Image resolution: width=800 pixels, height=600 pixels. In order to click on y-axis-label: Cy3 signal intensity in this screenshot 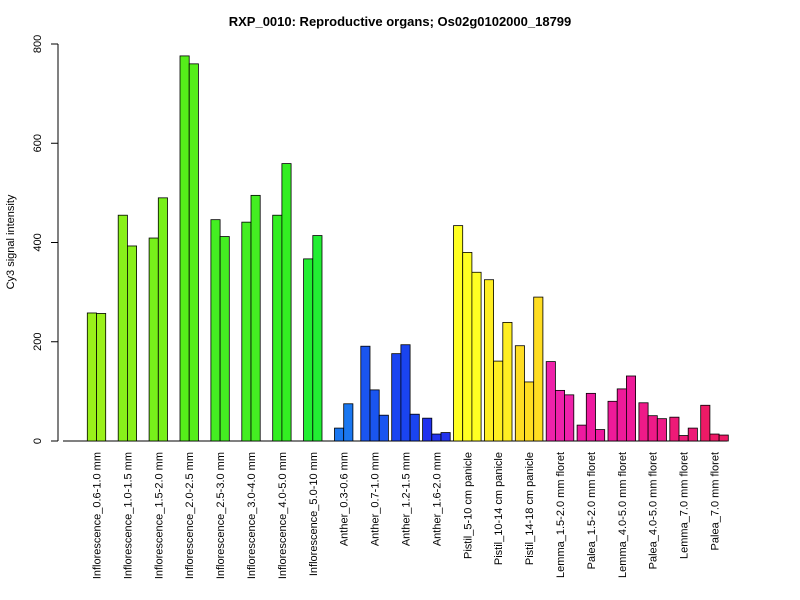, I will do `click(11, 241)`.